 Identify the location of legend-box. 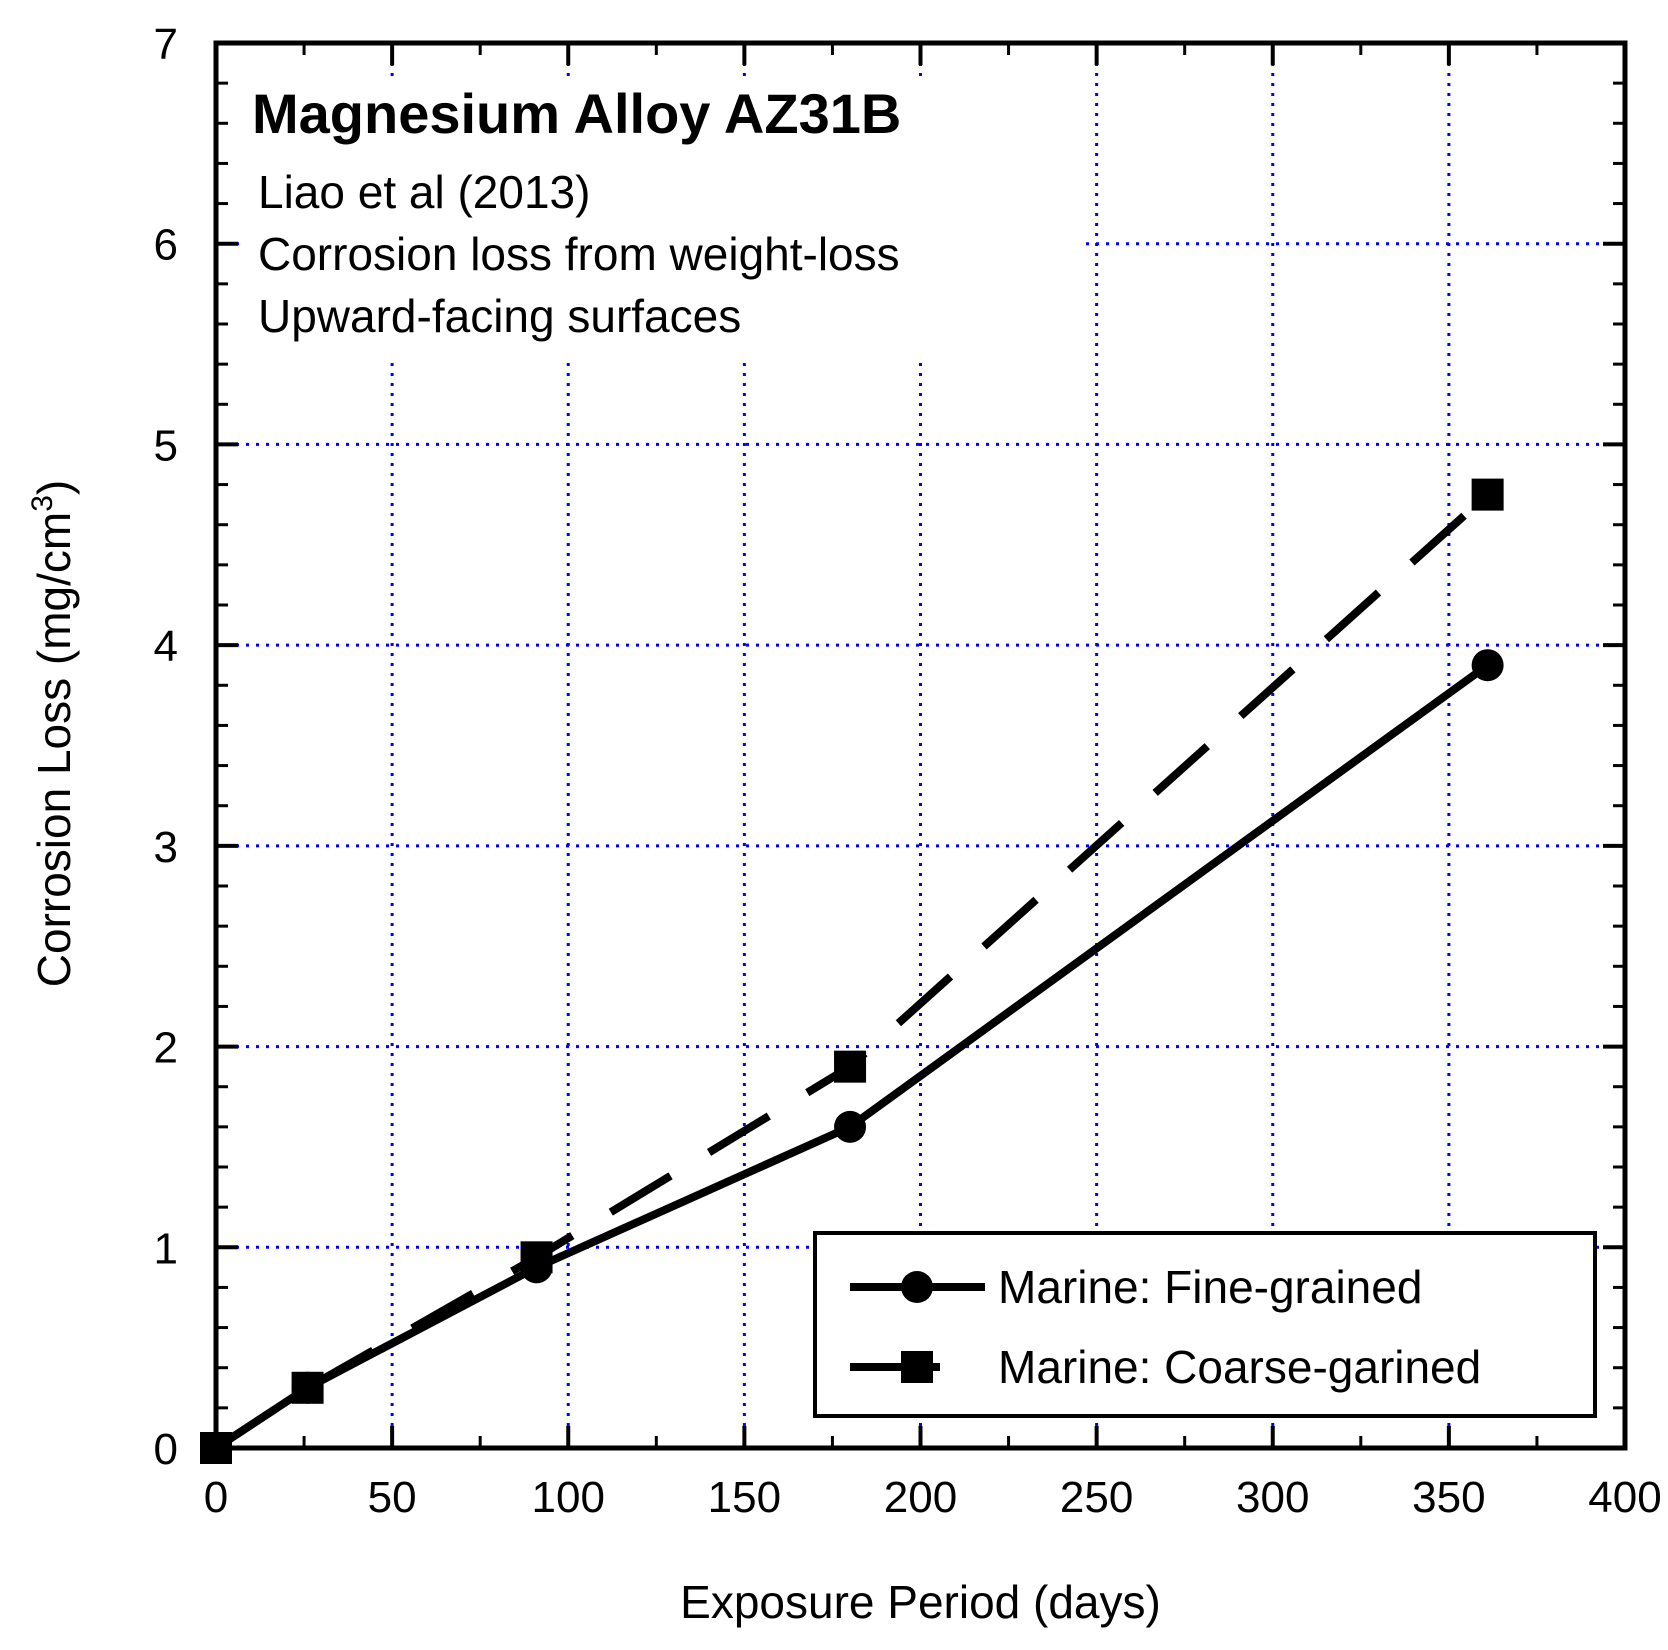
(1205, 1324).